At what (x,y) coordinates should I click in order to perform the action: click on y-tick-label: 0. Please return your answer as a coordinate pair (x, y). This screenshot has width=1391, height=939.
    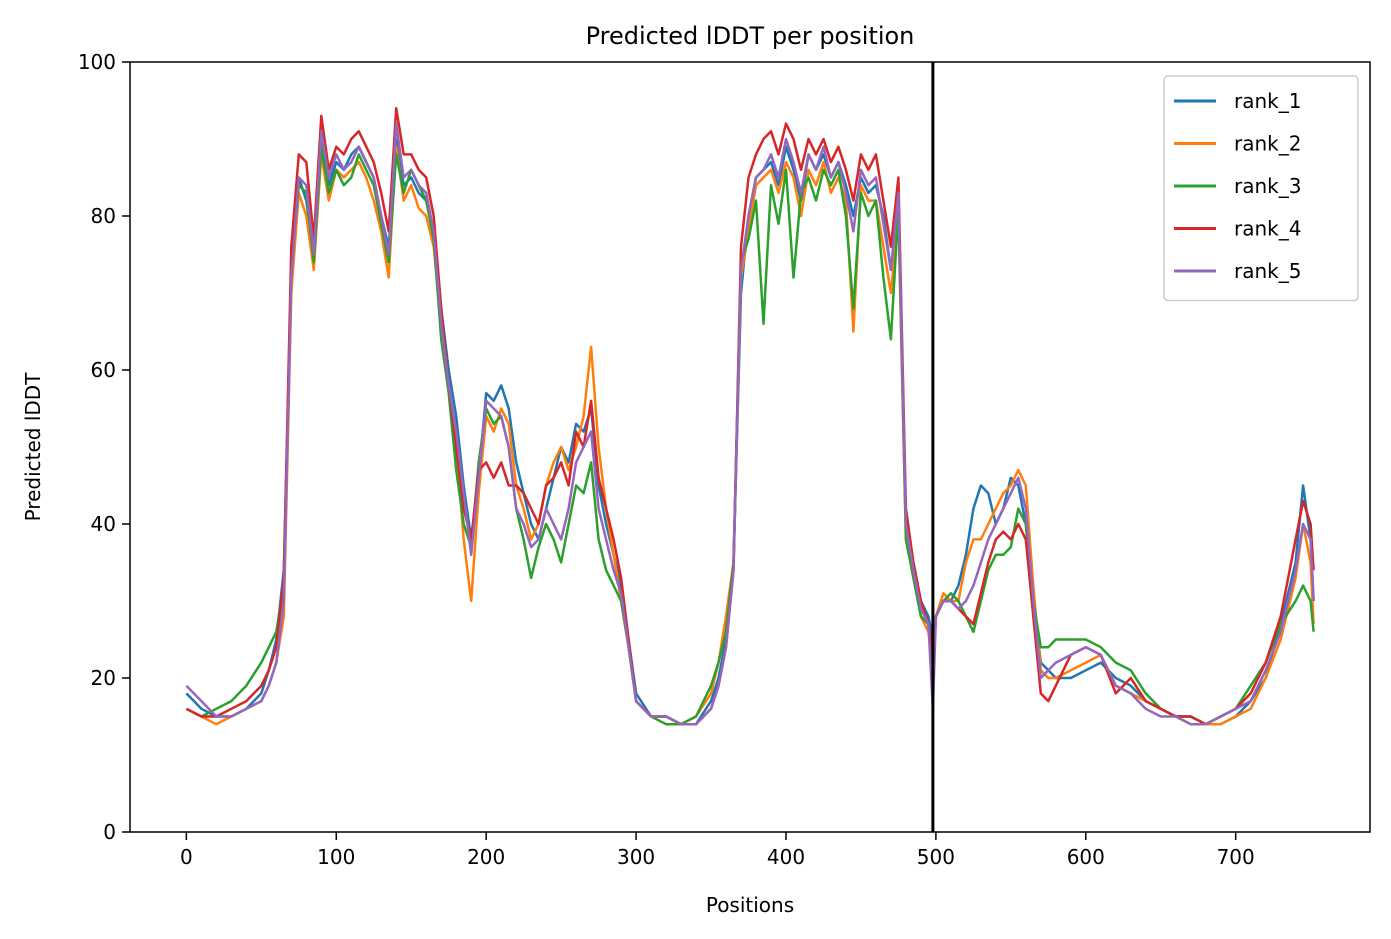
    Looking at the image, I should click on (109, 832).